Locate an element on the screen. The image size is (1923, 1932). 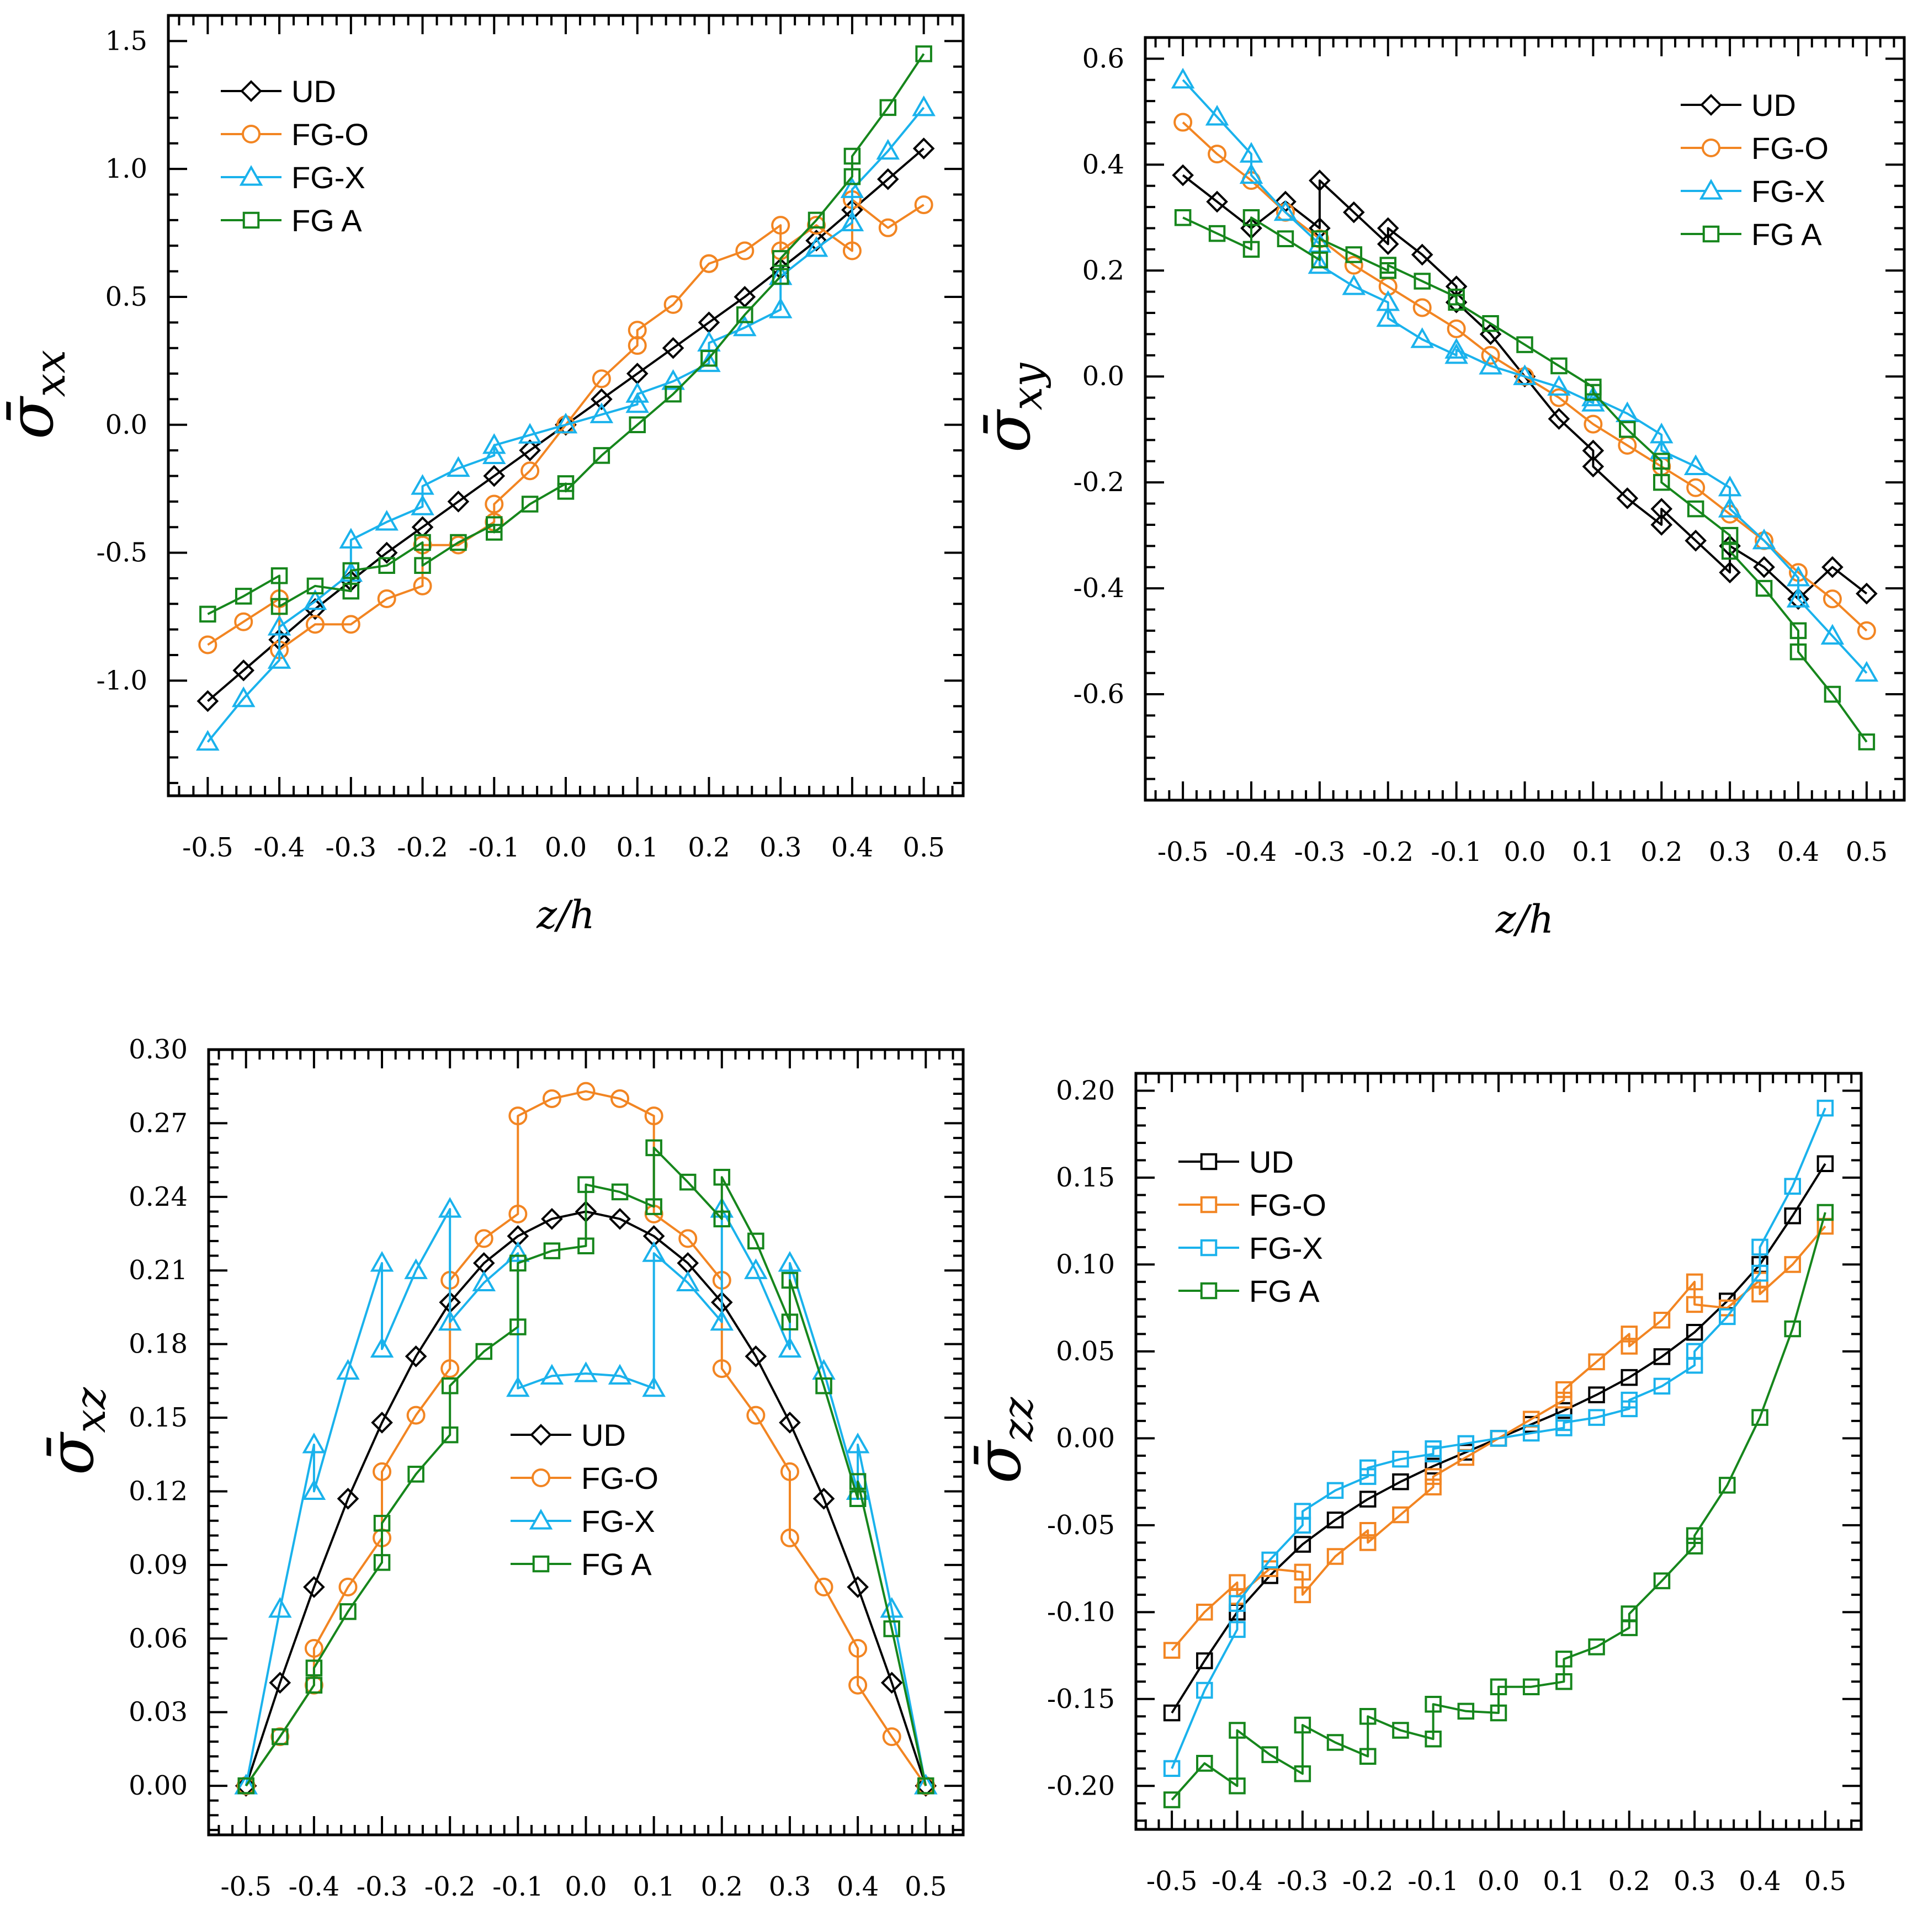
x-tick-label: 0.5 is located at coordinates (1825, 1881).